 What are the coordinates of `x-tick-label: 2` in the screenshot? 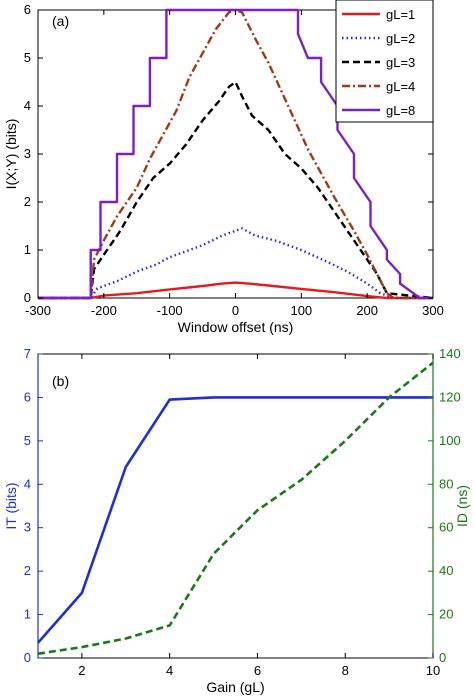 It's located at (81, 670).